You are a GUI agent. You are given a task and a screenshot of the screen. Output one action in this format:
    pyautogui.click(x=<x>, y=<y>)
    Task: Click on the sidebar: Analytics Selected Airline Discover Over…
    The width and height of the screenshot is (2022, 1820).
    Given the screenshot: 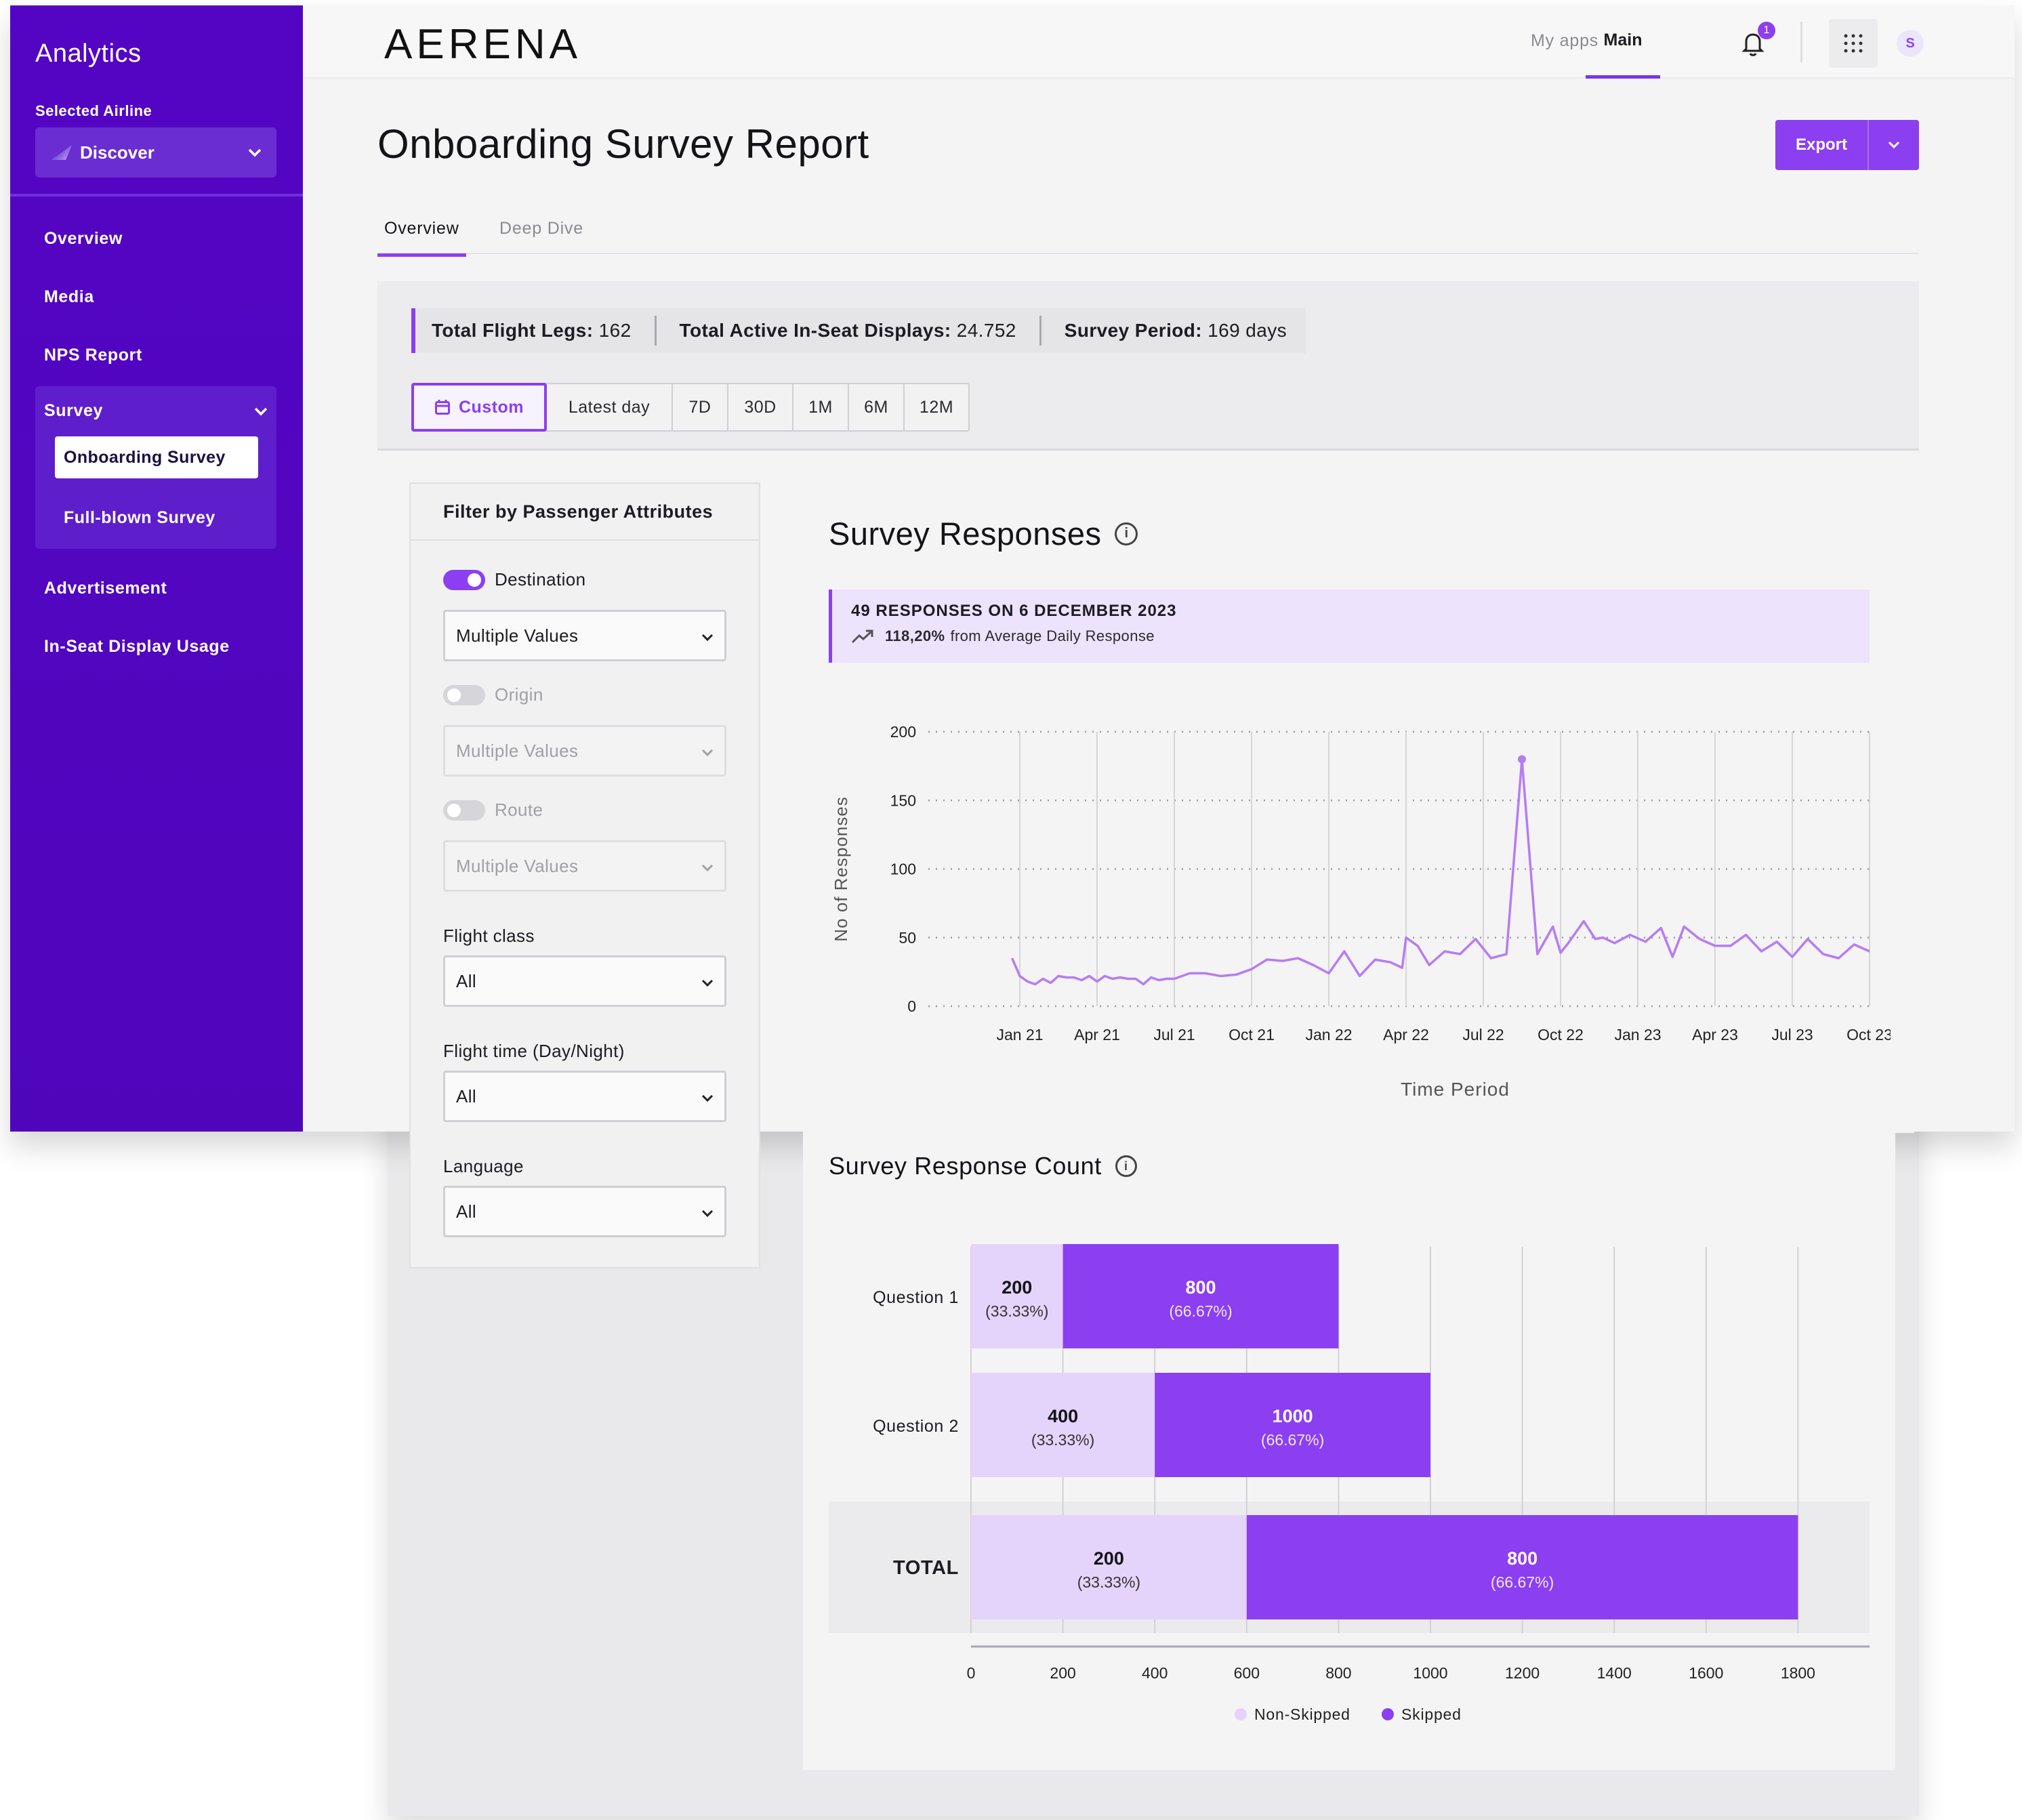 What is the action you would take?
    pyautogui.click(x=156, y=568)
    